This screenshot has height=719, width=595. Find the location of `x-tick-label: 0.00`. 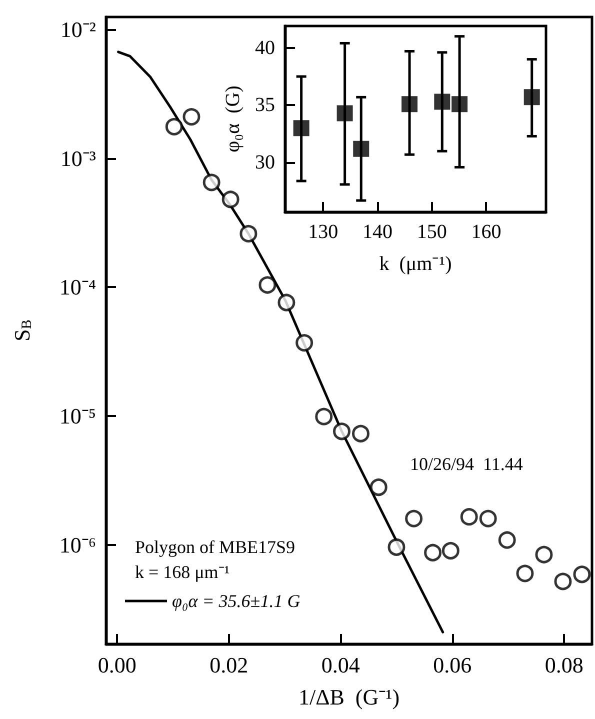

x-tick-label: 0.00 is located at coordinates (117, 665).